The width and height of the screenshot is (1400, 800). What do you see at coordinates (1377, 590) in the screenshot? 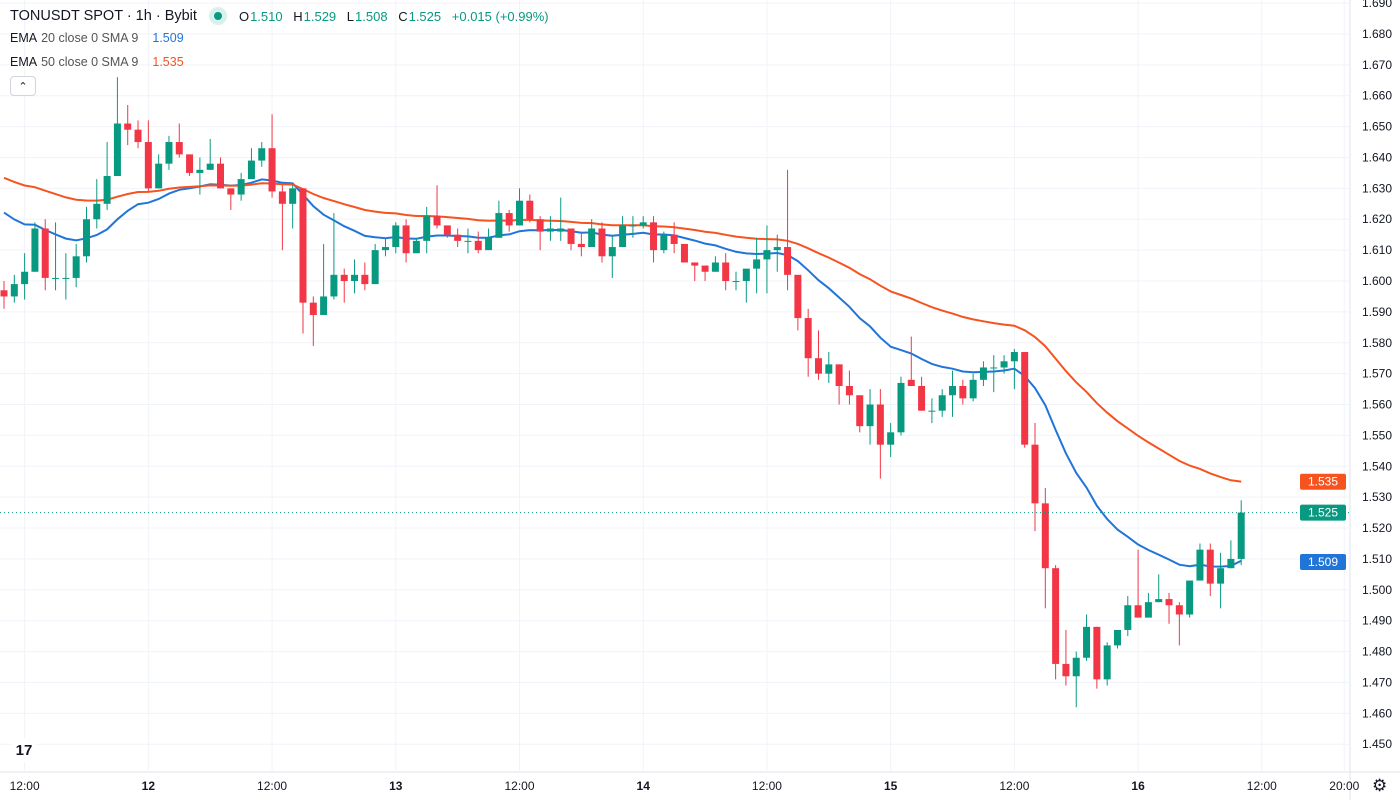
I see `price-tick-label: 1.500` at bounding box center [1377, 590].